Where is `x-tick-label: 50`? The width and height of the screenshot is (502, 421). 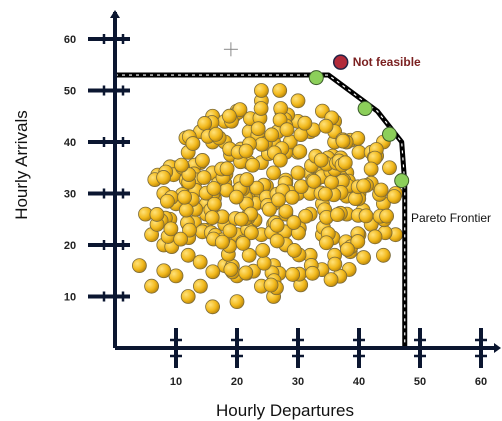 x-tick-label: 50 is located at coordinates (420, 382).